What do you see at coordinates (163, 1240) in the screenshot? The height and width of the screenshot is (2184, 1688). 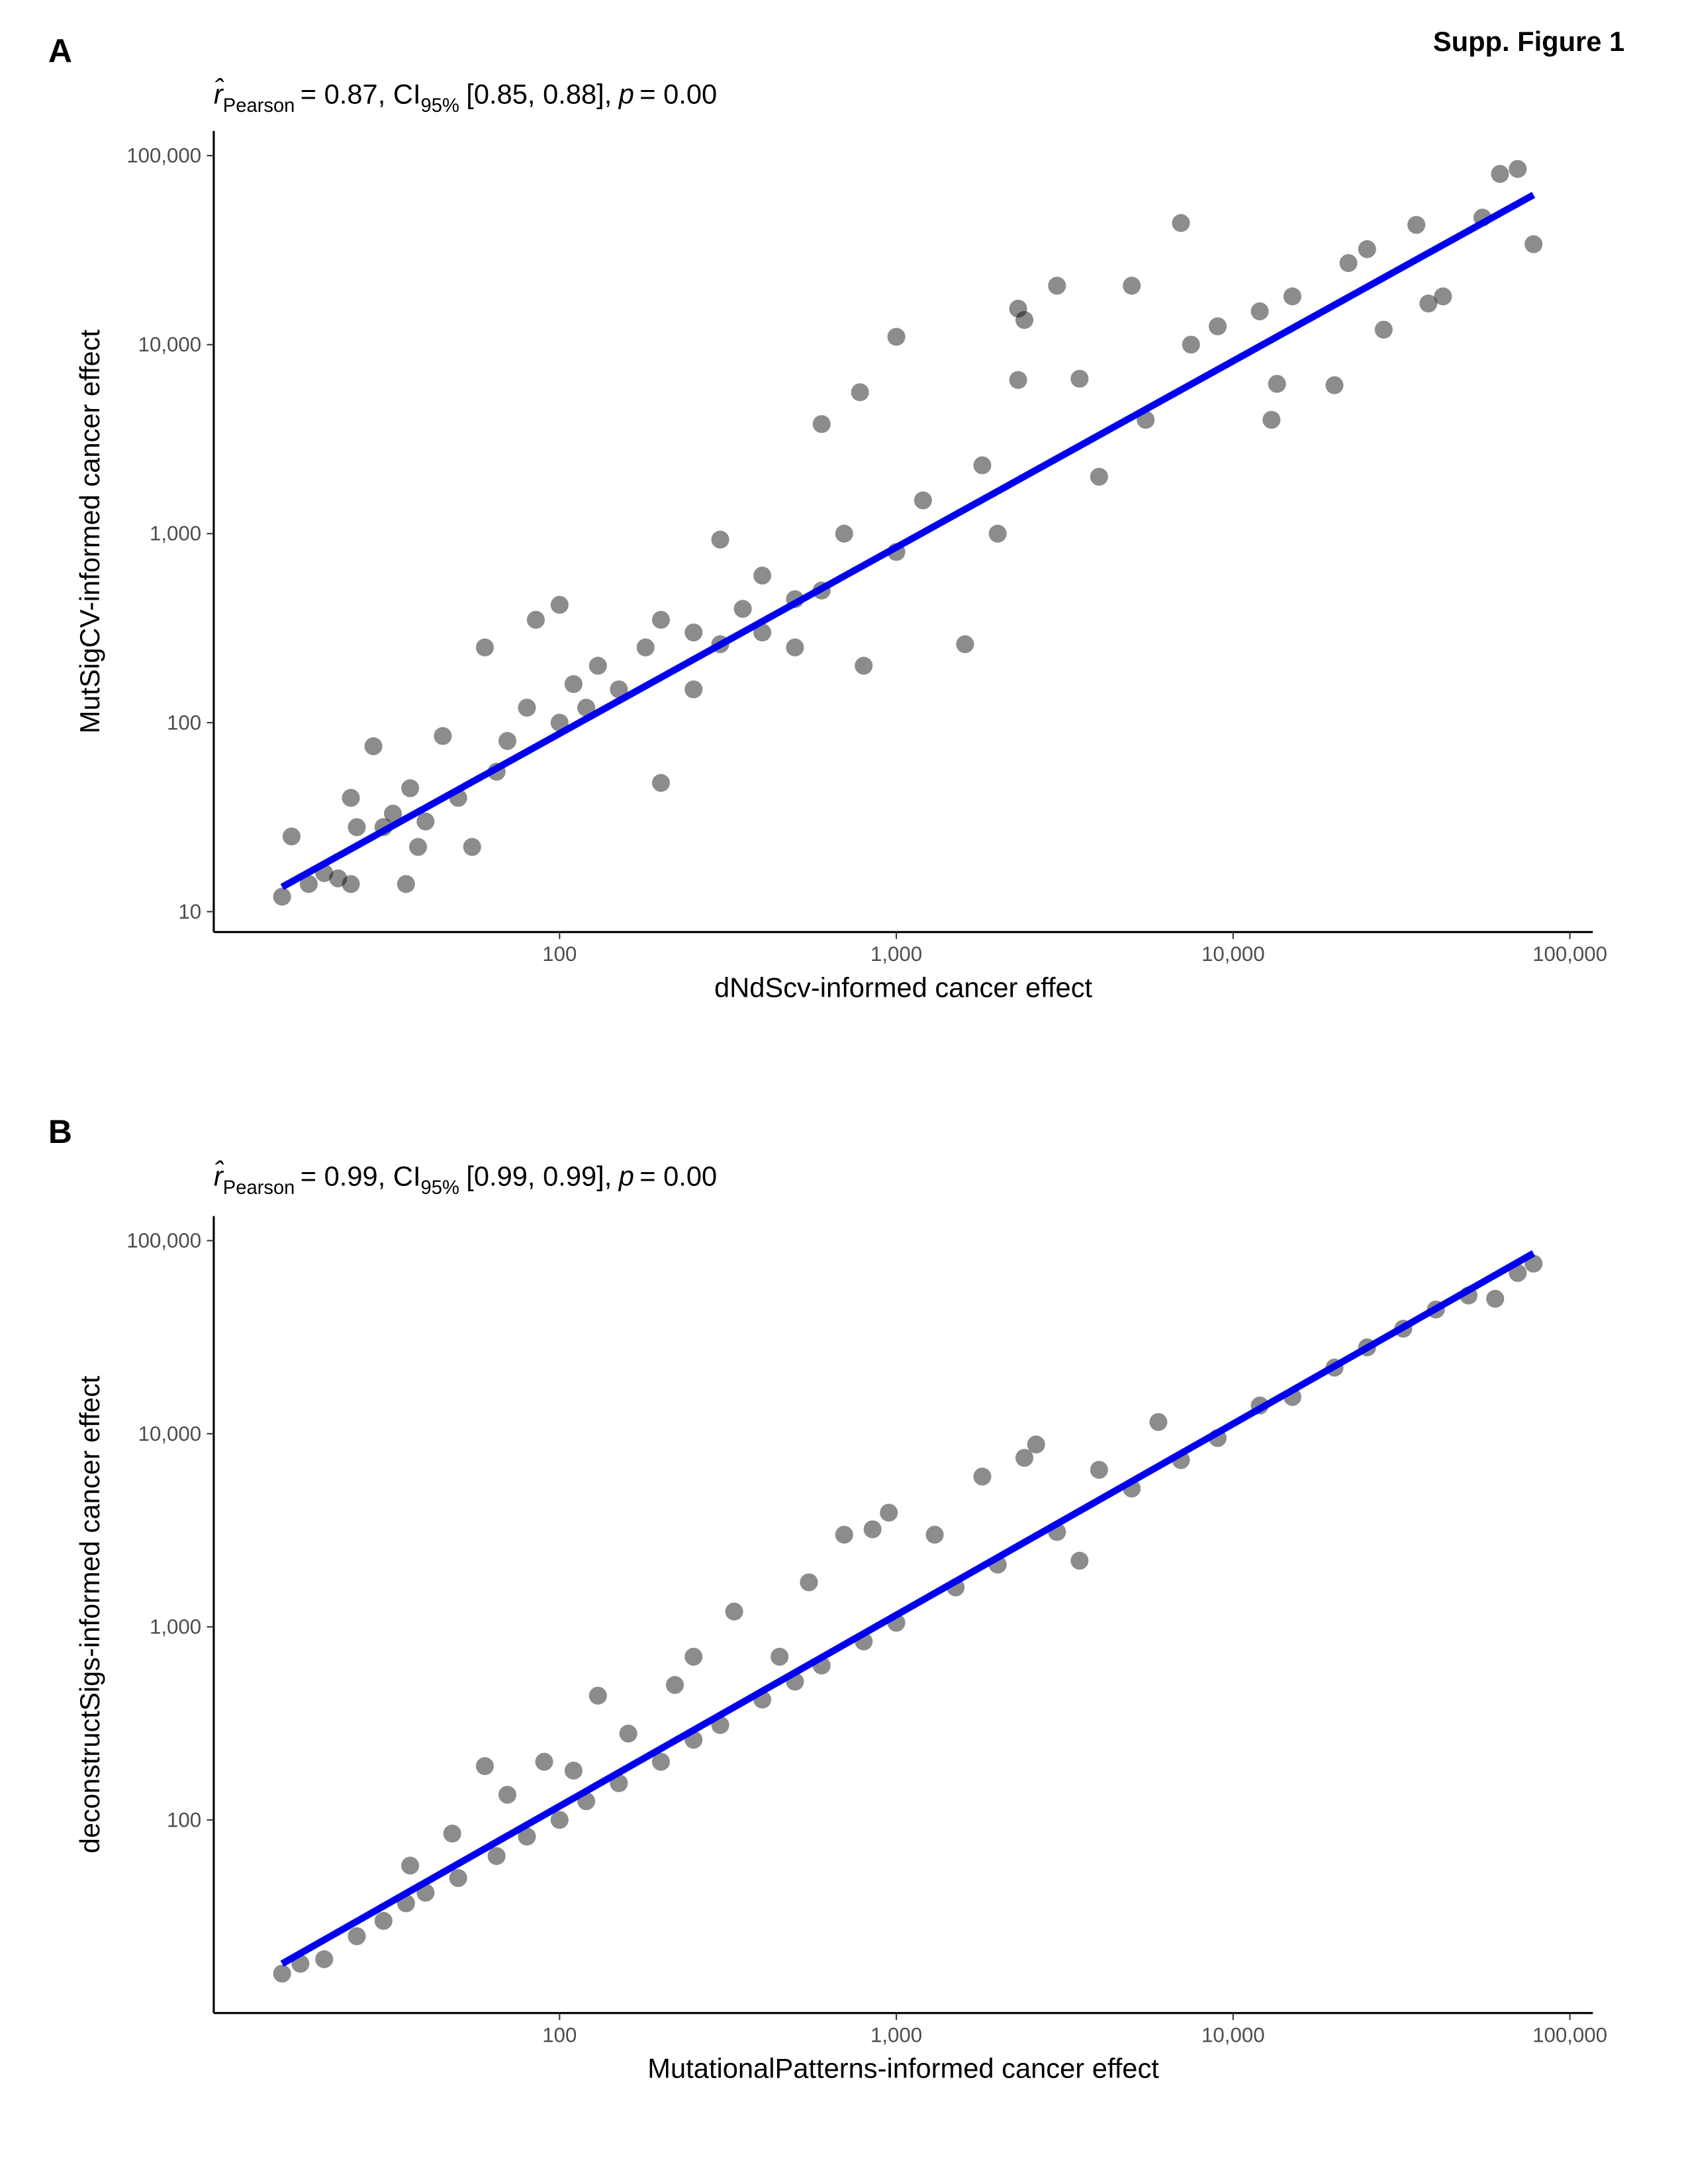 I see `y-tick-label: 100,000` at bounding box center [163, 1240].